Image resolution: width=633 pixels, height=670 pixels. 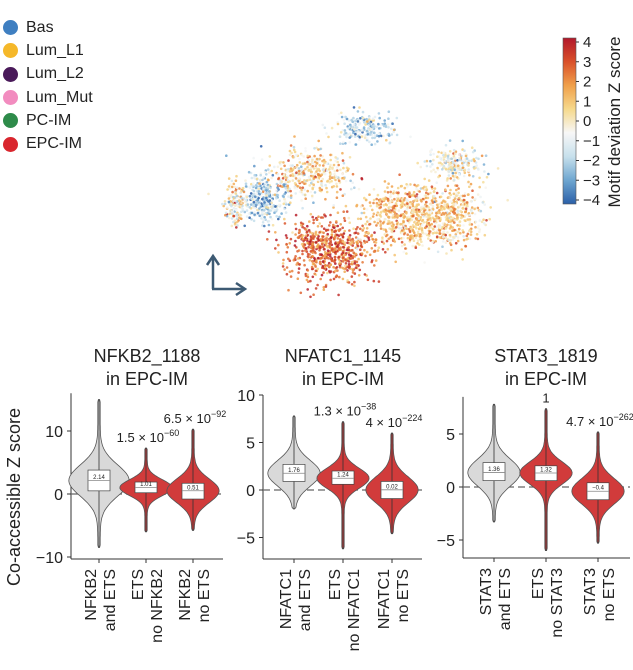 I want to click on colorbar-tick-label: −3, so click(x=591, y=180).